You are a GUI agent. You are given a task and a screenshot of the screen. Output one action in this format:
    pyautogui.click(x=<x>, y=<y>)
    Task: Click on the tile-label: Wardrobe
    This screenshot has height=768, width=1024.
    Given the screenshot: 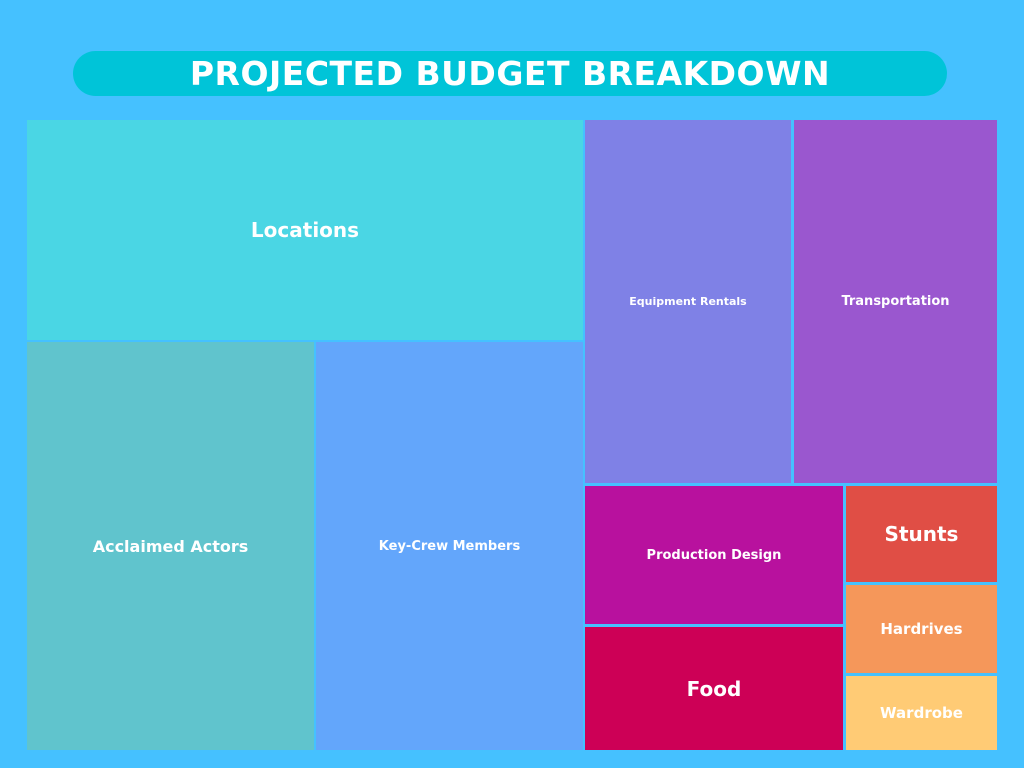 What is the action you would take?
    pyautogui.click(x=921, y=713)
    